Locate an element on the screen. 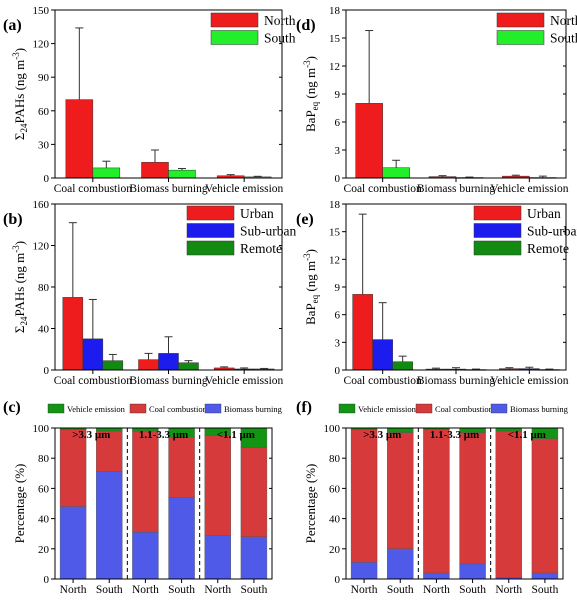 Image resolution: width=577 pixels, height=600 pixels. y-tick-label: 20 is located at coordinates (335, 550).